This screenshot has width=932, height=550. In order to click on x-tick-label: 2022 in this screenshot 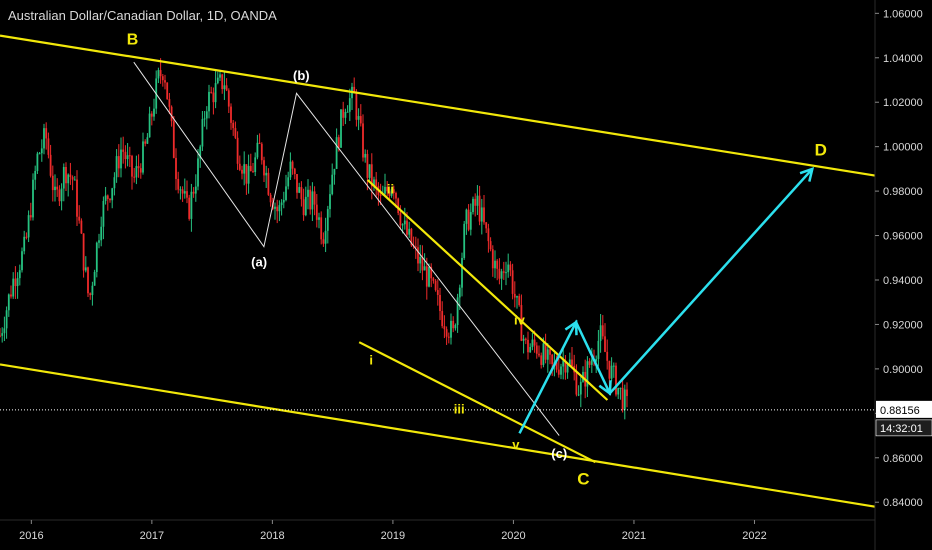, I will do `click(754, 536)`.